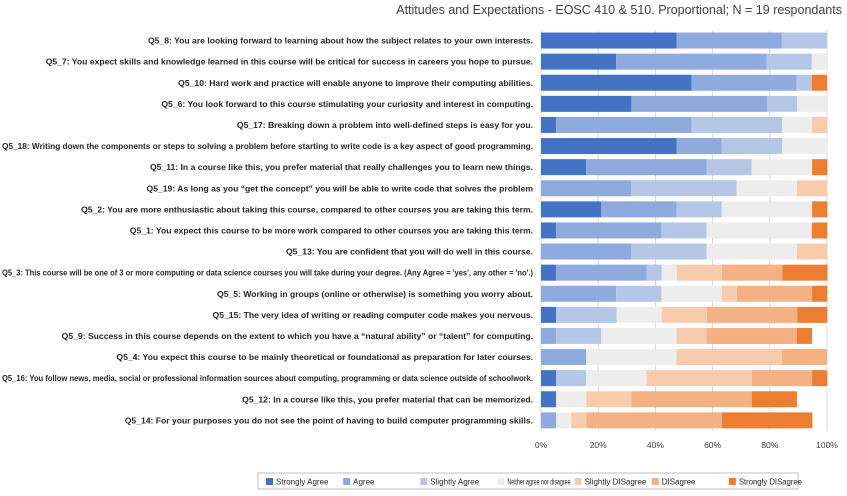  What do you see at coordinates (539, 482) in the screenshot?
I see `legend-label: Neither agree nor disagree` at bounding box center [539, 482].